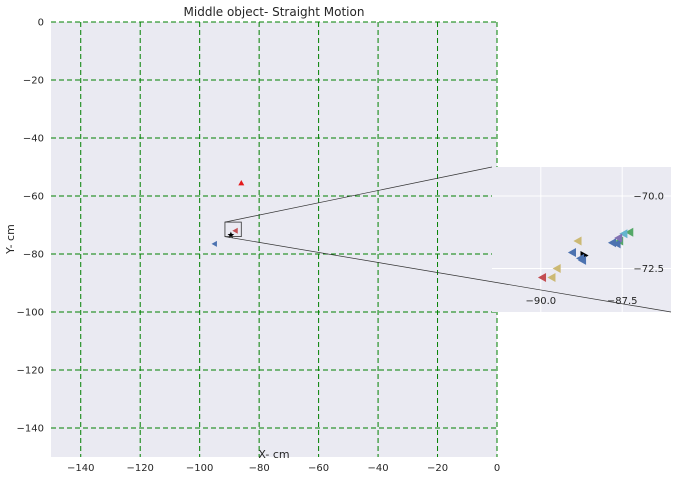  I want to click on inset-x-tick-label: −87.5, so click(622, 301).